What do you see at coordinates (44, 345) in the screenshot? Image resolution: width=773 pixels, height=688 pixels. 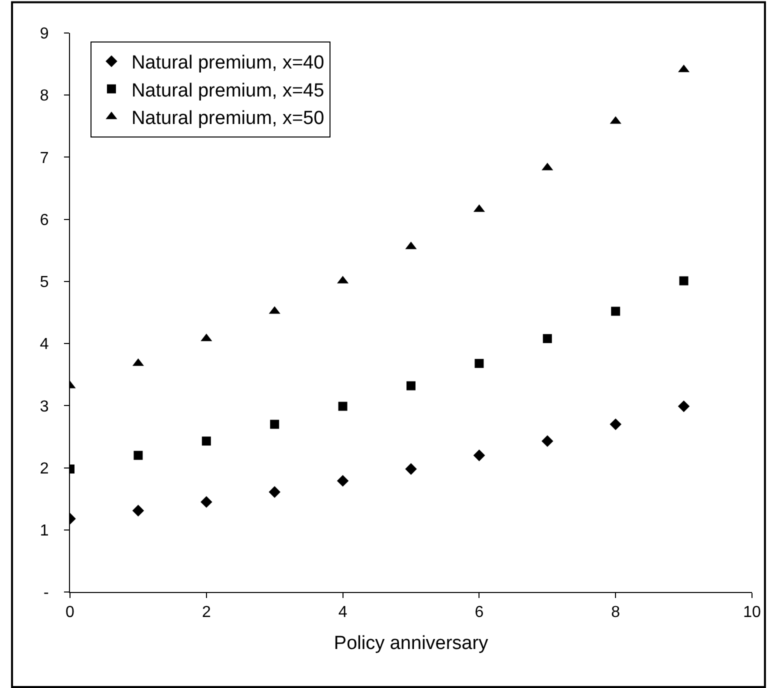 I see `y-tick-label: 4` at bounding box center [44, 345].